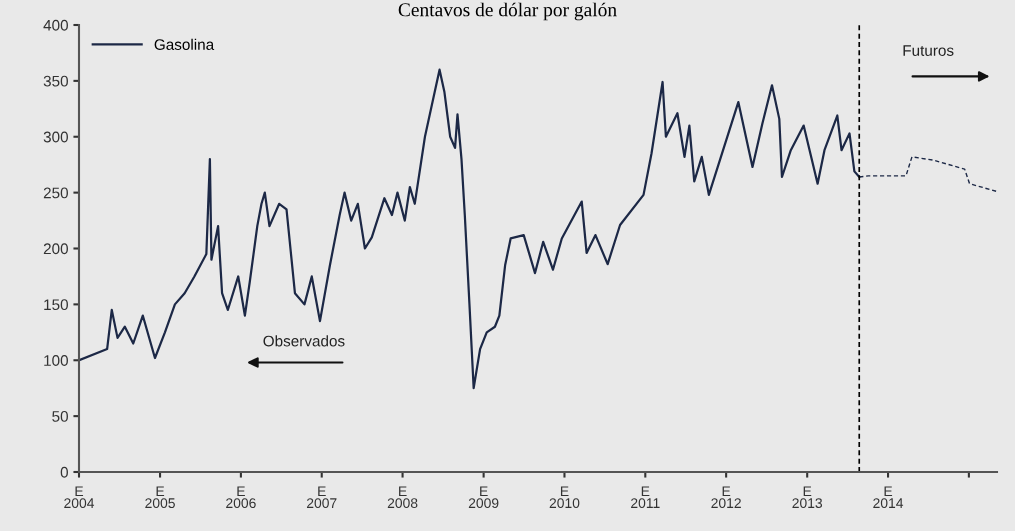  Describe the element at coordinates (56, 360) in the screenshot. I see `y-tick-label: 100` at that location.